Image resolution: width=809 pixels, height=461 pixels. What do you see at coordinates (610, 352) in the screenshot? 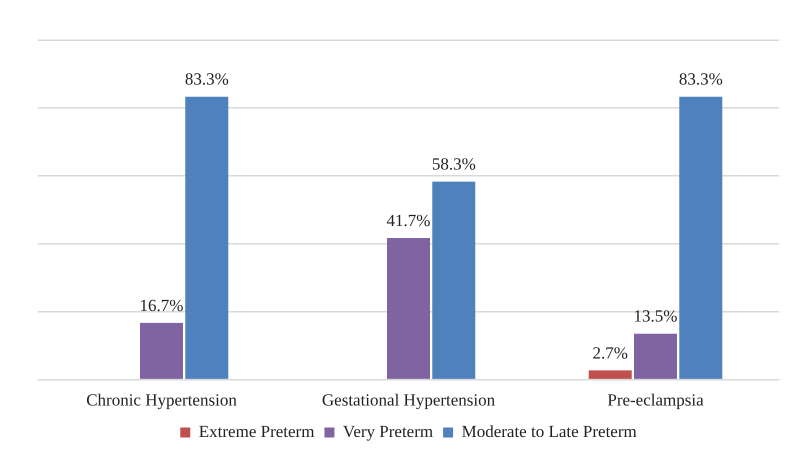
I see `data-label: 2.7%` at bounding box center [610, 352].